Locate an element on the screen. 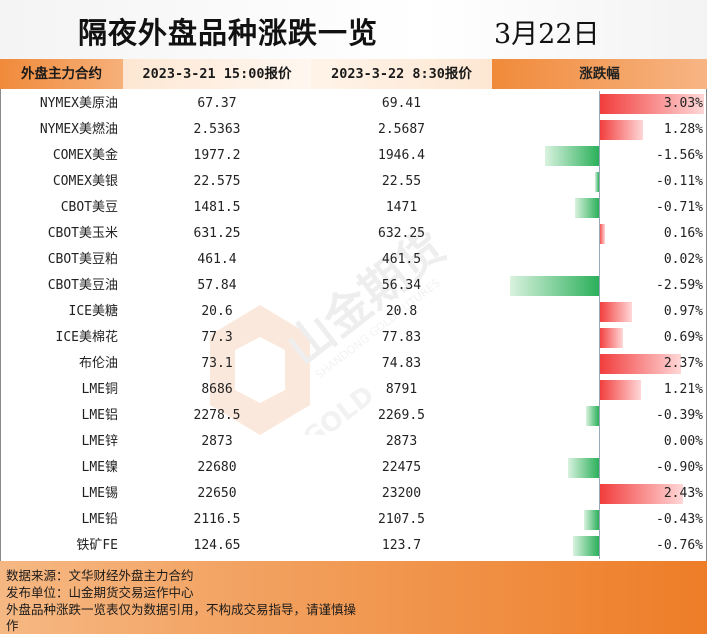  curr-price: 23200 is located at coordinates (401, 493).